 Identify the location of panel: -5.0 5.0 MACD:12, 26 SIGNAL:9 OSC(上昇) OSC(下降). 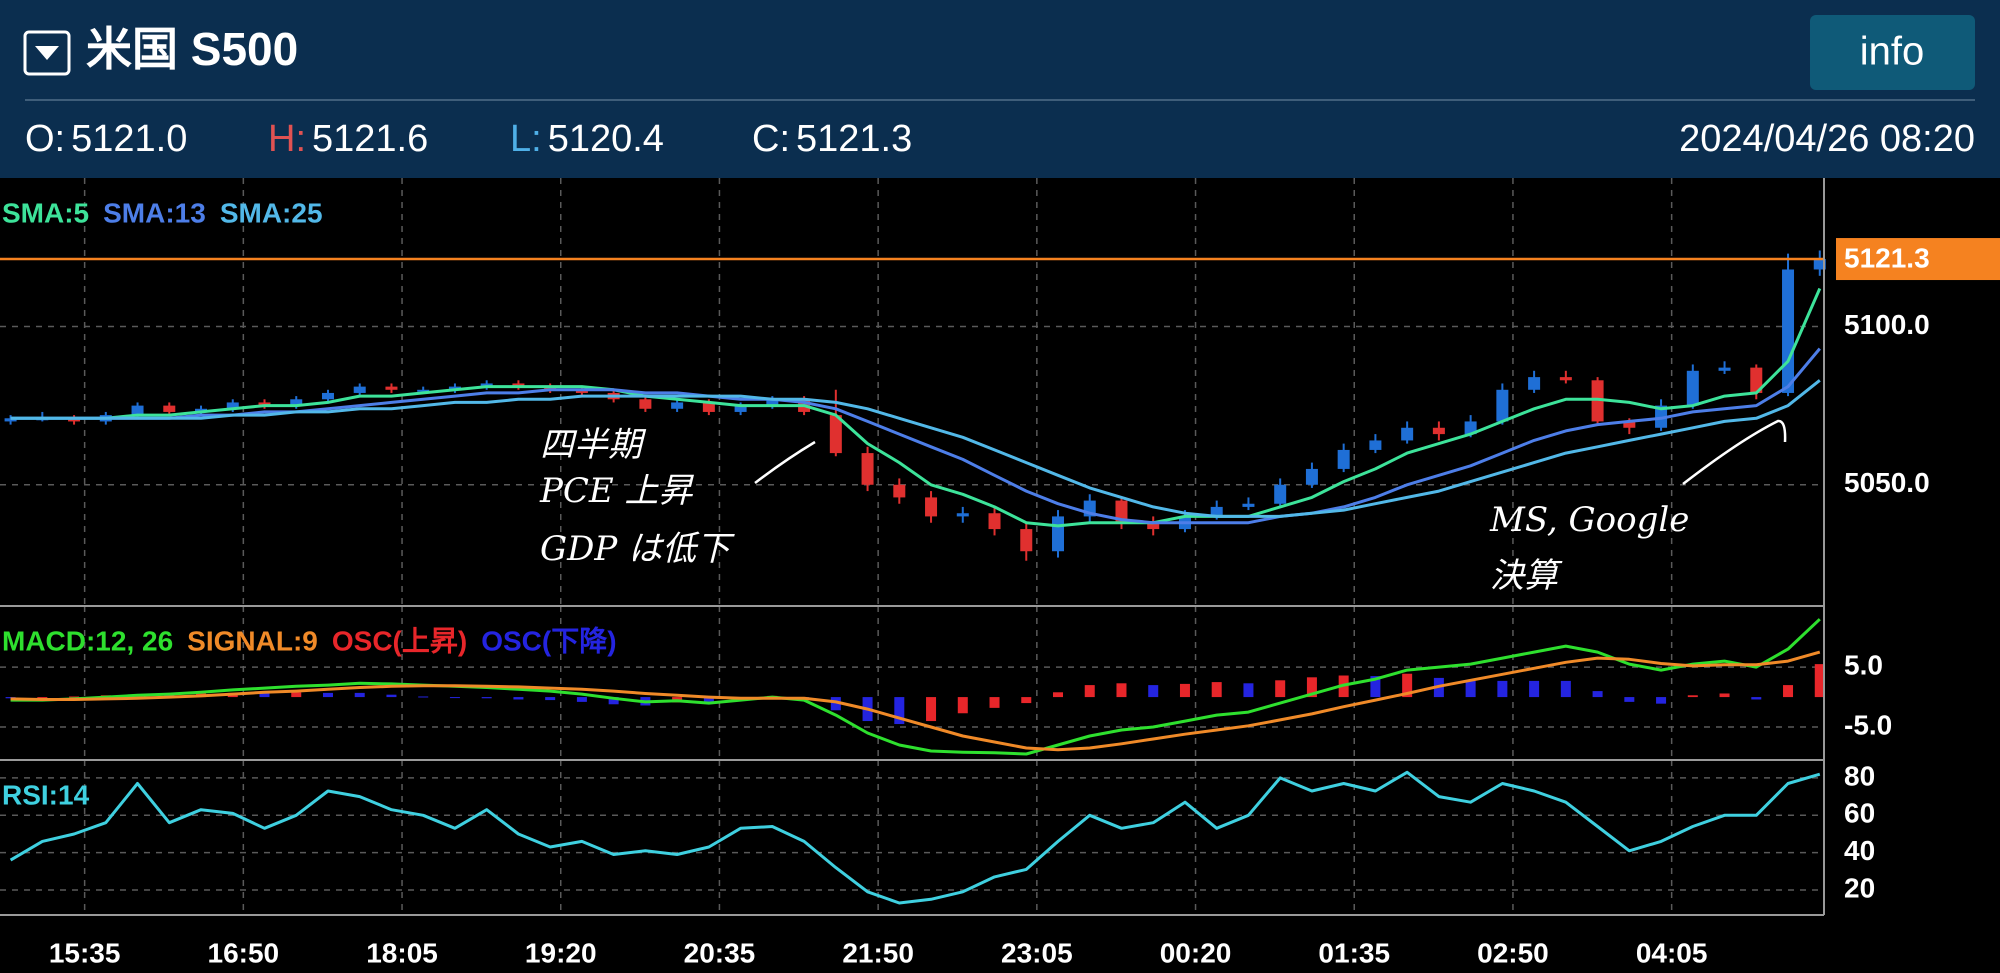
(946, 683).